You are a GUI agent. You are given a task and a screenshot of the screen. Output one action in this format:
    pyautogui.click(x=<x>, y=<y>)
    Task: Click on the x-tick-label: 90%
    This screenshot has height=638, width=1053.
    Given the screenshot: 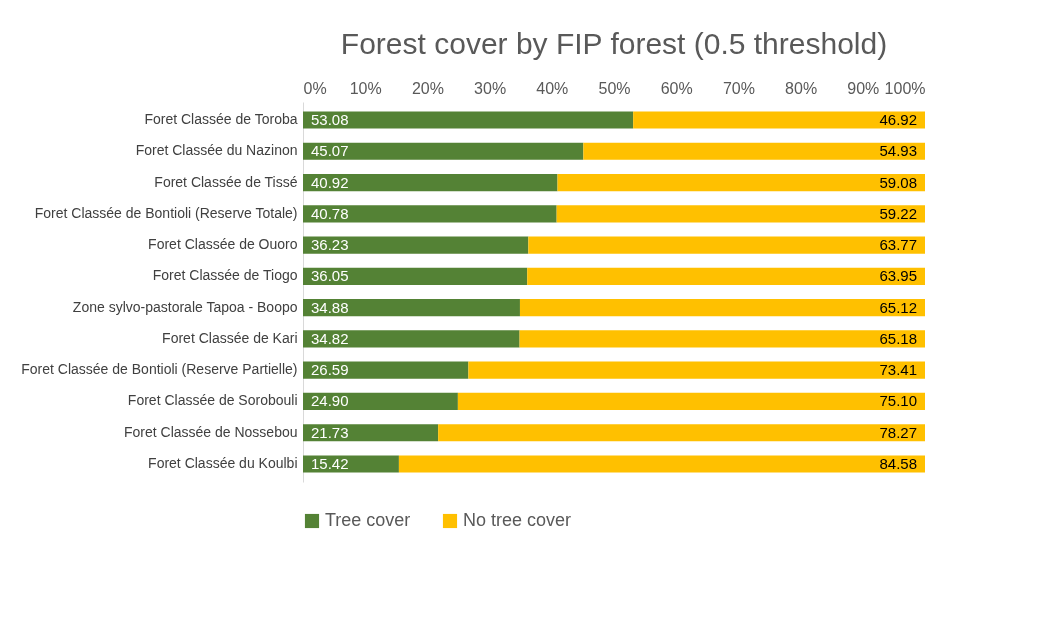 What is the action you would take?
    pyautogui.click(x=863, y=88)
    